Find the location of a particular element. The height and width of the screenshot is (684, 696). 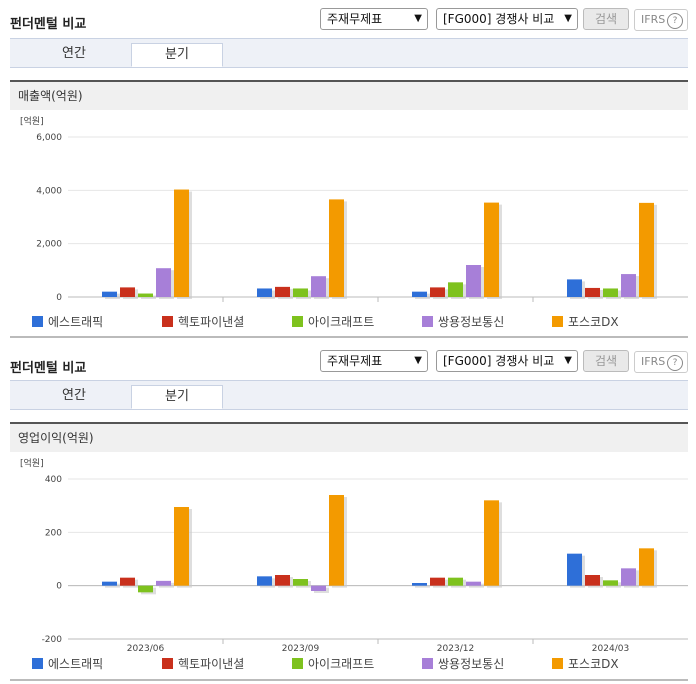

x-tick-label: 2023/09 is located at coordinates (301, 648).